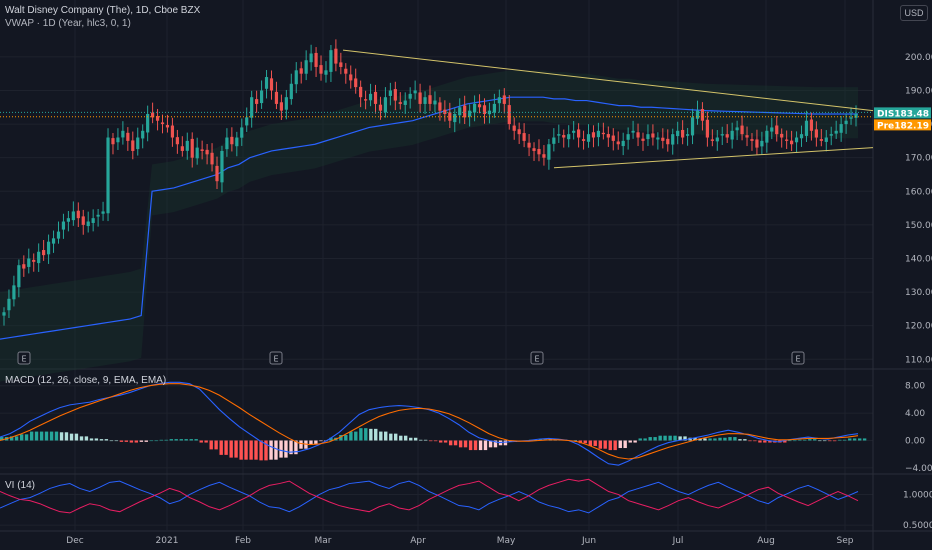 The image size is (932, 550). Describe the element at coordinates (429, 421) in the screenshot. I see `macd-signal-line` at that location.